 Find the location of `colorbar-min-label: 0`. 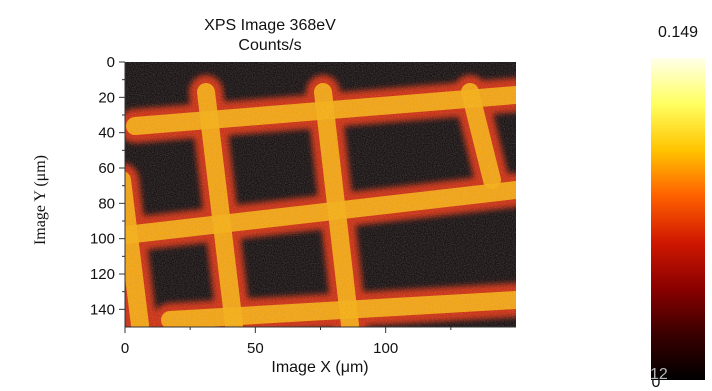

colorbar-min-label: 0 is located at coordinates (656, 382).